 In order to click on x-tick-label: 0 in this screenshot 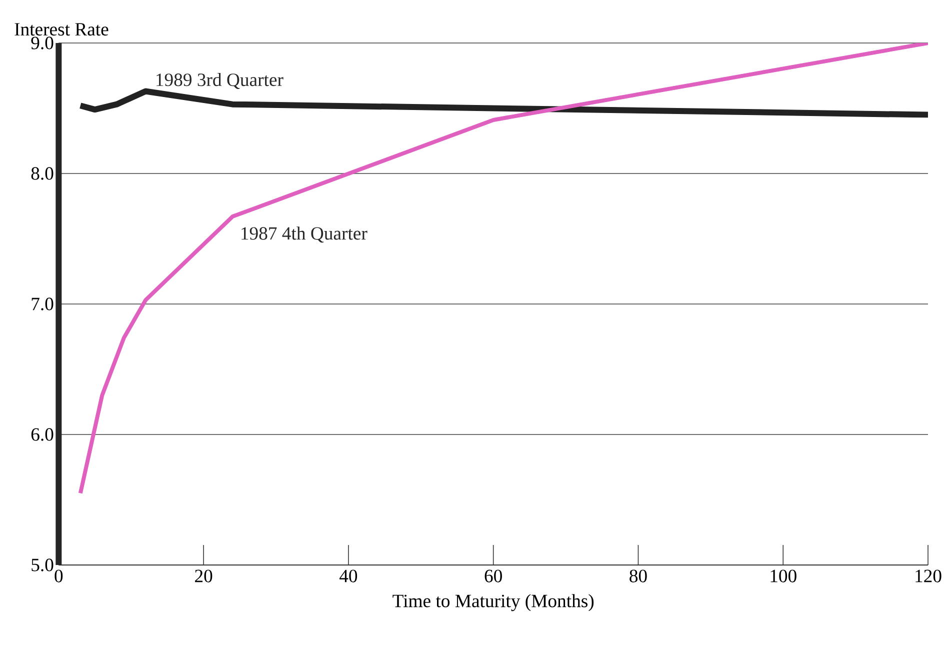, I will do `click(58, 576)`.